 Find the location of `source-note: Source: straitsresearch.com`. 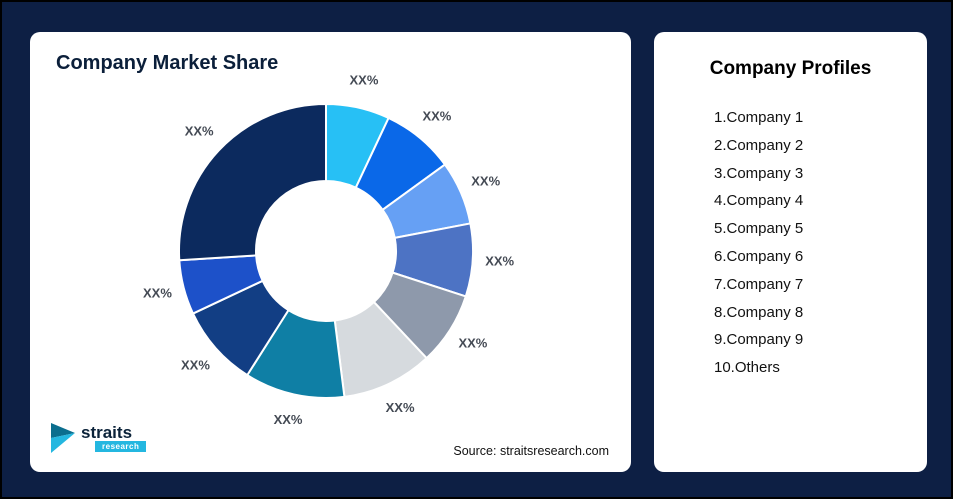

source-note: Source: straitsresearch.com is located at coordinates (531, 451).